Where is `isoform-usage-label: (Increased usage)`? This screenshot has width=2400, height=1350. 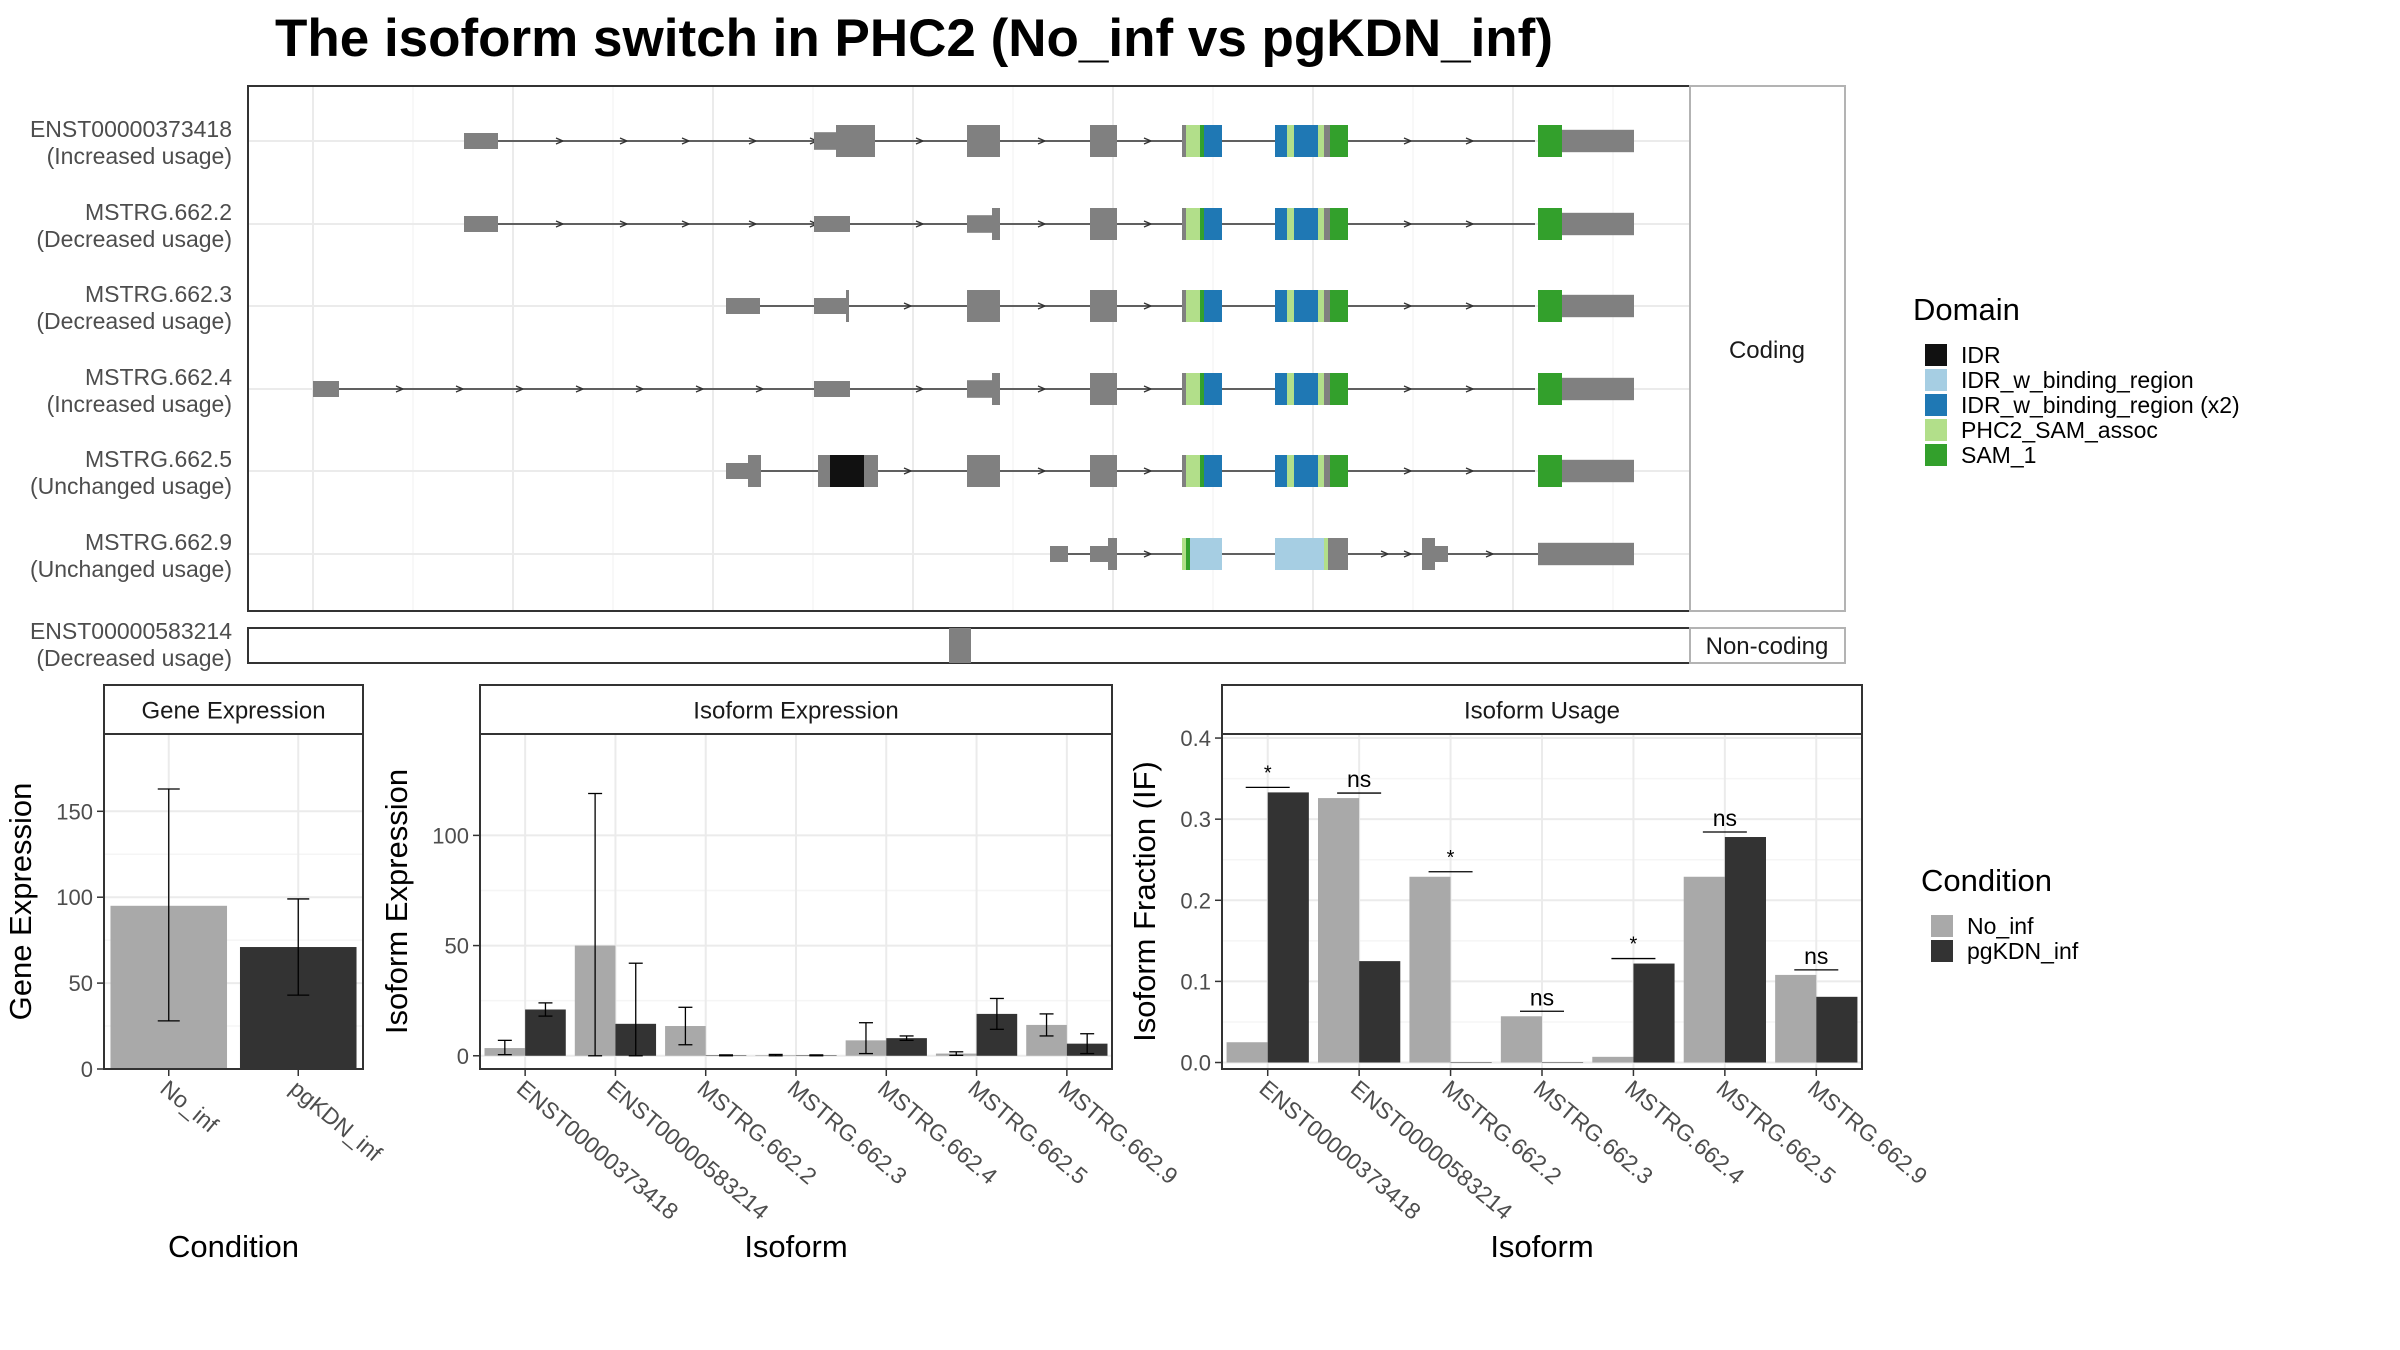
isoform-usage-label: (Increased usage) is located at coordinates (139, 404).